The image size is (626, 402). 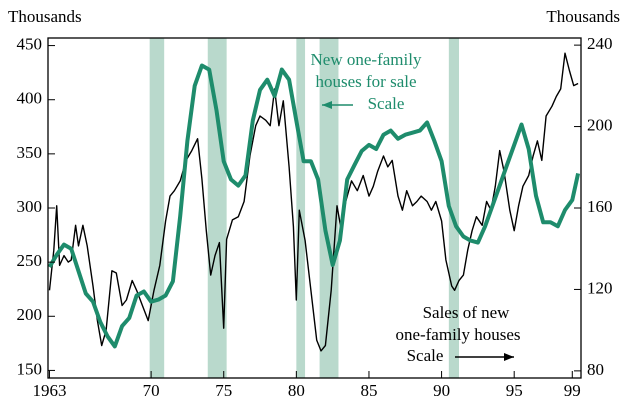 I want to click on y-tick-label: 250, so click(x=30, y=260).